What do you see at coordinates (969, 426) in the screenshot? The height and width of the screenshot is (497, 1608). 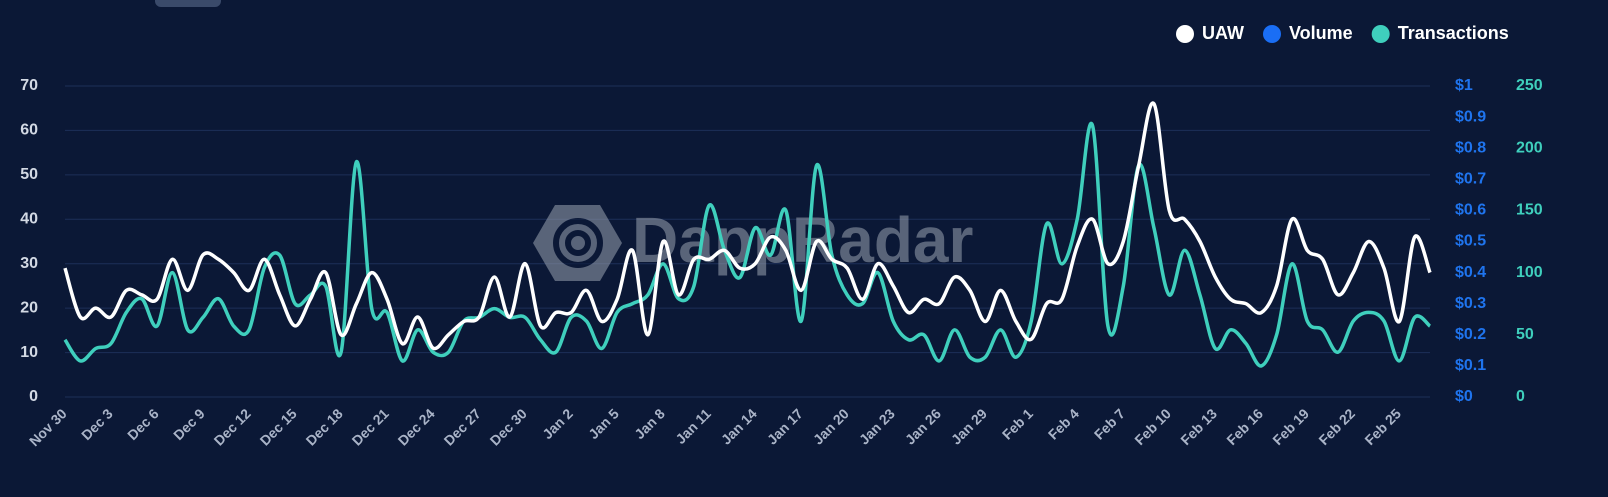 I see `x-tick-label: Jan 29` at bounding box center [969, 426].